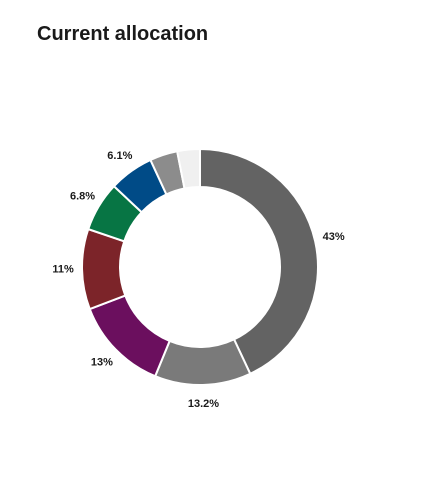 Image resolution: width=439 pixels, height=483 pixels. Describe the element at coordinates (119, 156) in the screenshot. I see `data-label: 6.1%` at that location.